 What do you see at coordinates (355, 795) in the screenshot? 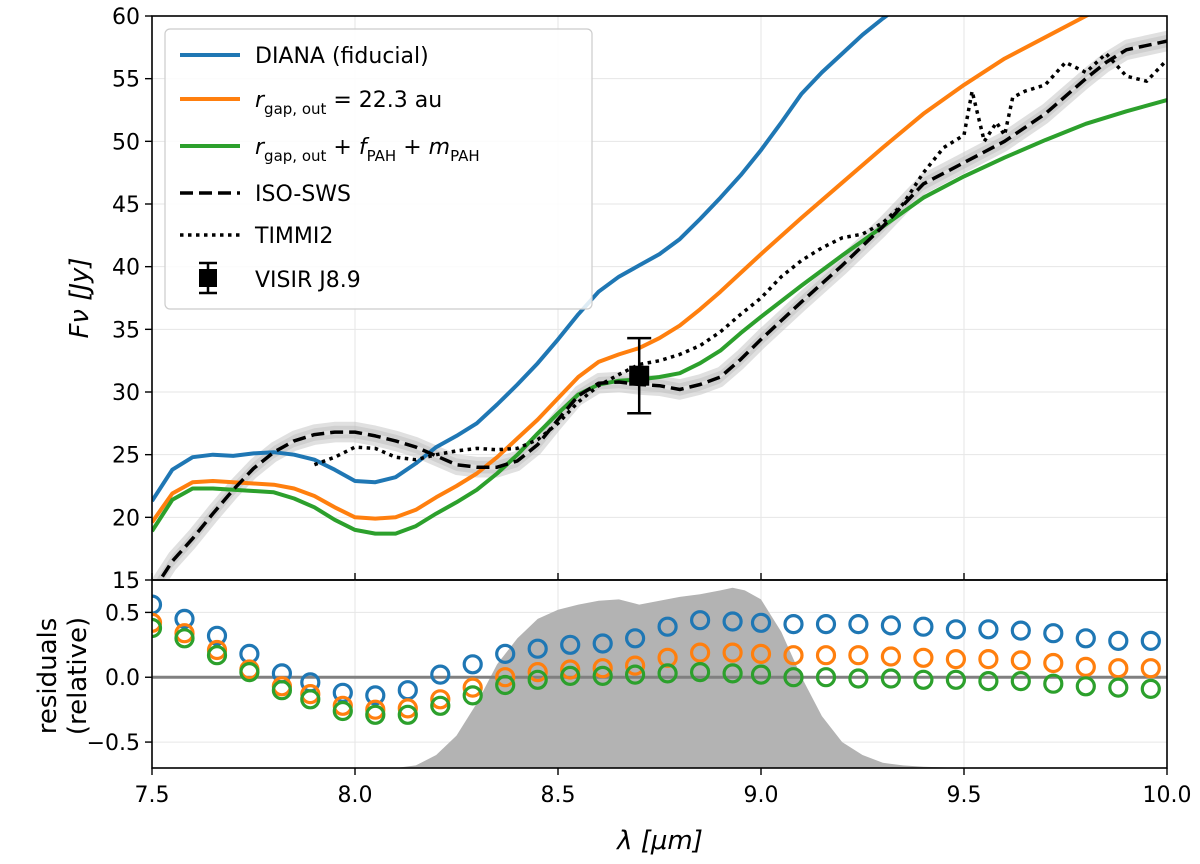
I see `bottom-x-tick-label-1: 8.0` at bounding box center [355, 795].